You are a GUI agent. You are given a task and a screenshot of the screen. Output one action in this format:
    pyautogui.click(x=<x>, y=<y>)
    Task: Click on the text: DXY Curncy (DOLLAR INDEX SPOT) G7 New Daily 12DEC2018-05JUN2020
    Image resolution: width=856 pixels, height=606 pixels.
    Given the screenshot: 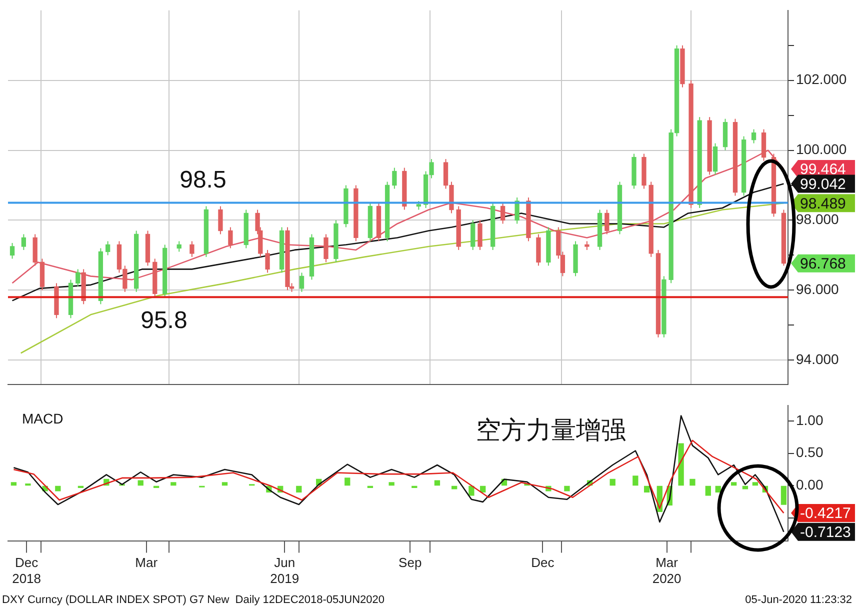 What is the action you would take?
    pyautogui.click(x=193, y=600)
    